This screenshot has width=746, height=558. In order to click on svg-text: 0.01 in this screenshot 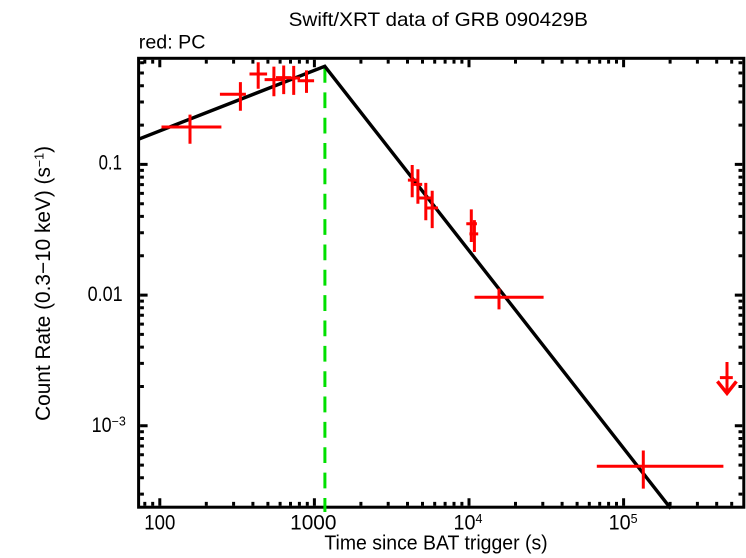, I will do `click(105, 294)`.